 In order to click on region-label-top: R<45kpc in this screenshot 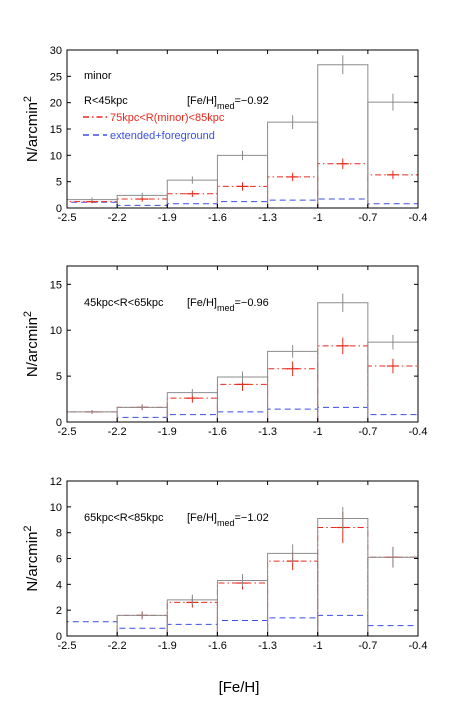, I will do `click(106, 101)`.